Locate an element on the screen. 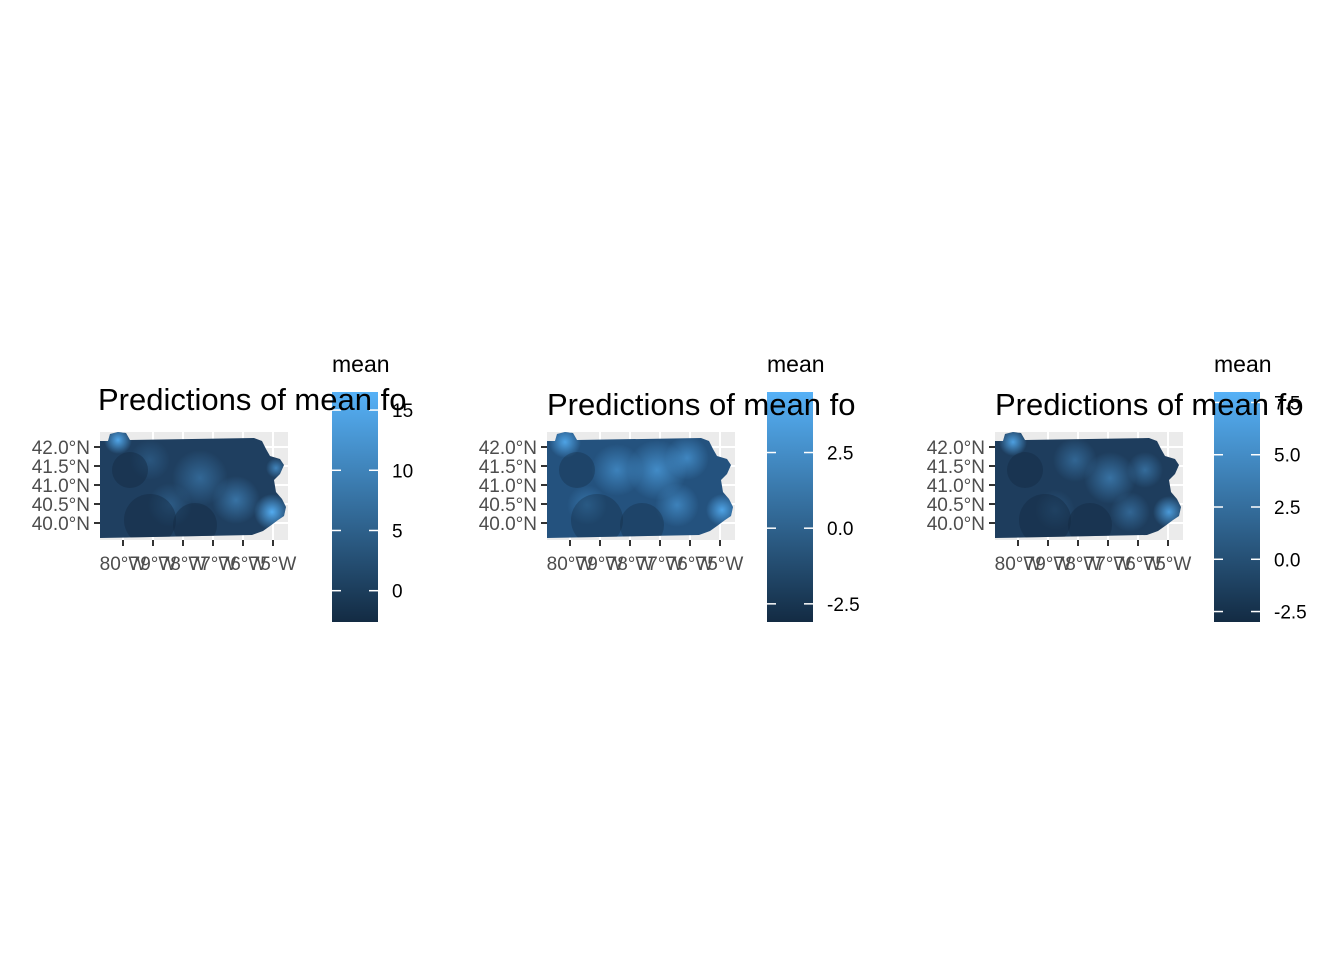 The width and height of the screenshot is (1344, 965). legend-label: 15 is located at coordinates (402, 411).